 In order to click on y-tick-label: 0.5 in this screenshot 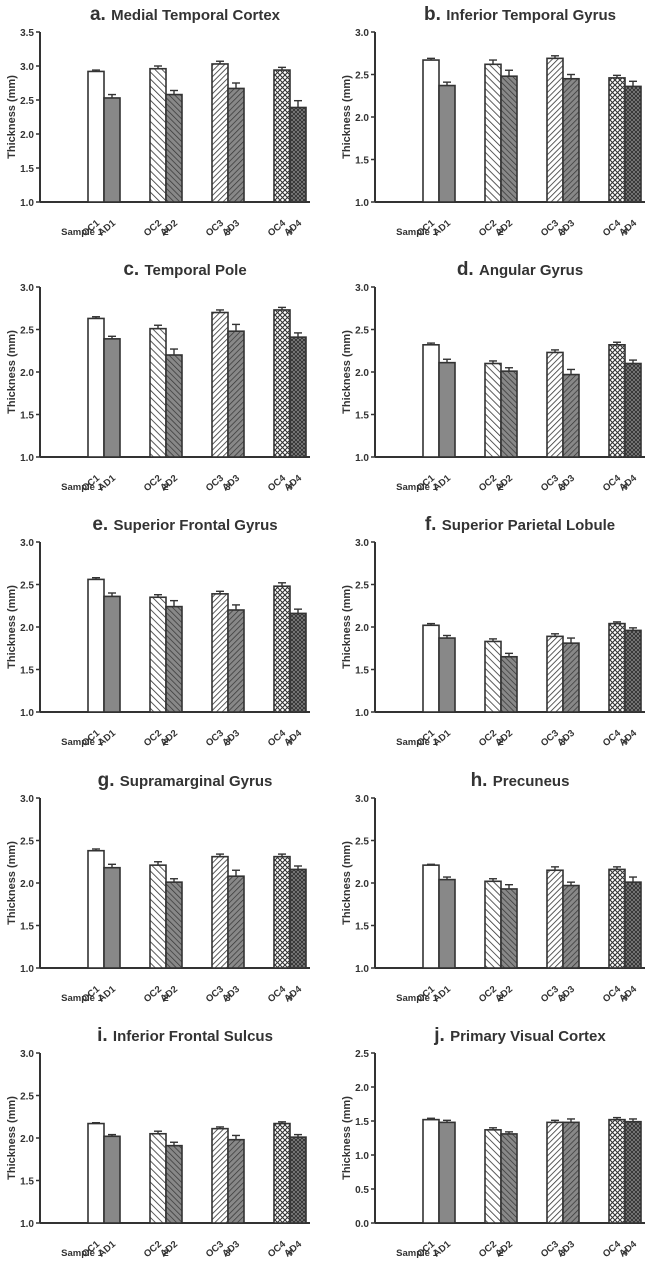, I will do `click(362, 1190)`.